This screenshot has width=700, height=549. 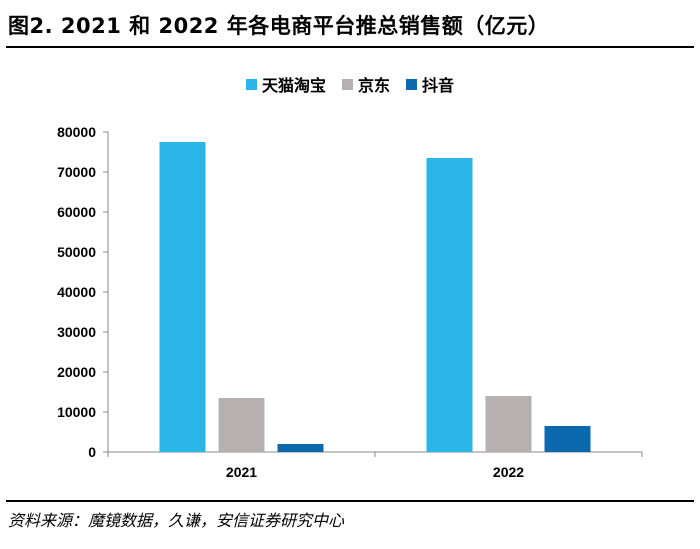 I want to click on y-tick-label: 30000, so click(x=76, y=332).